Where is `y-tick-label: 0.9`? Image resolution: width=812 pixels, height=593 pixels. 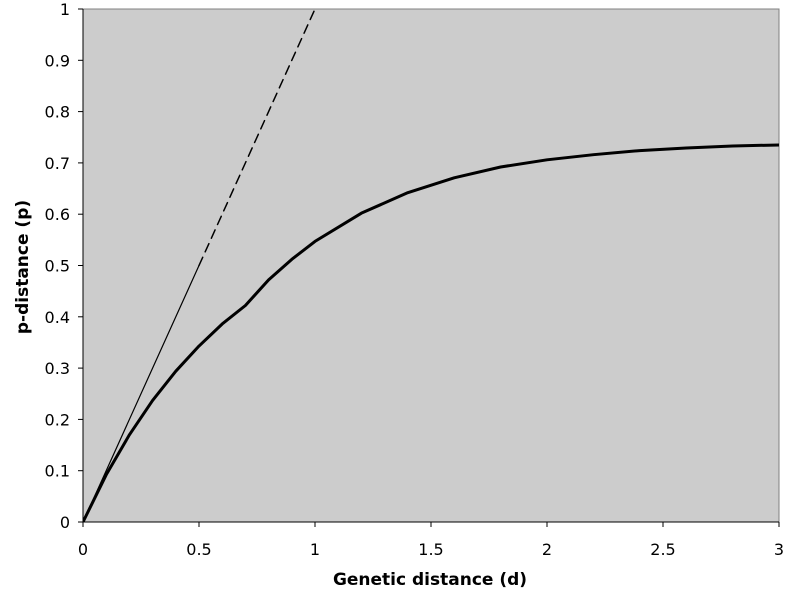
y-tick-label: 0.9 is located at coordinates (57, 60).